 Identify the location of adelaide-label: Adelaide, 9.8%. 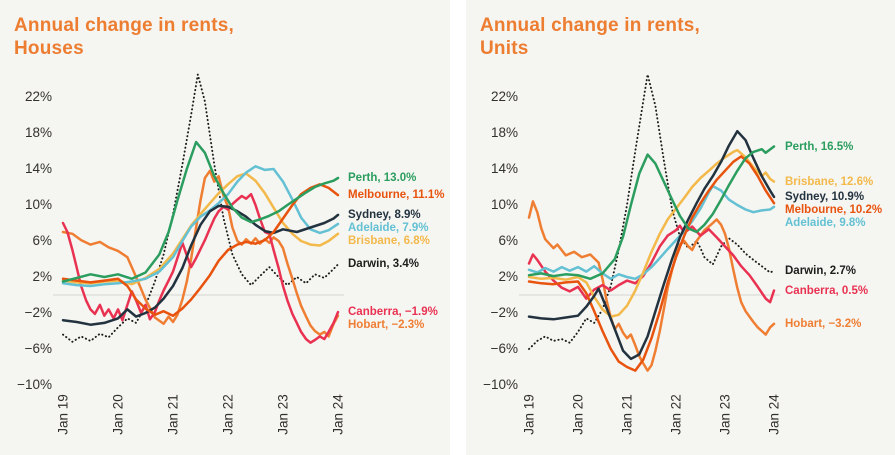
(825, 222).